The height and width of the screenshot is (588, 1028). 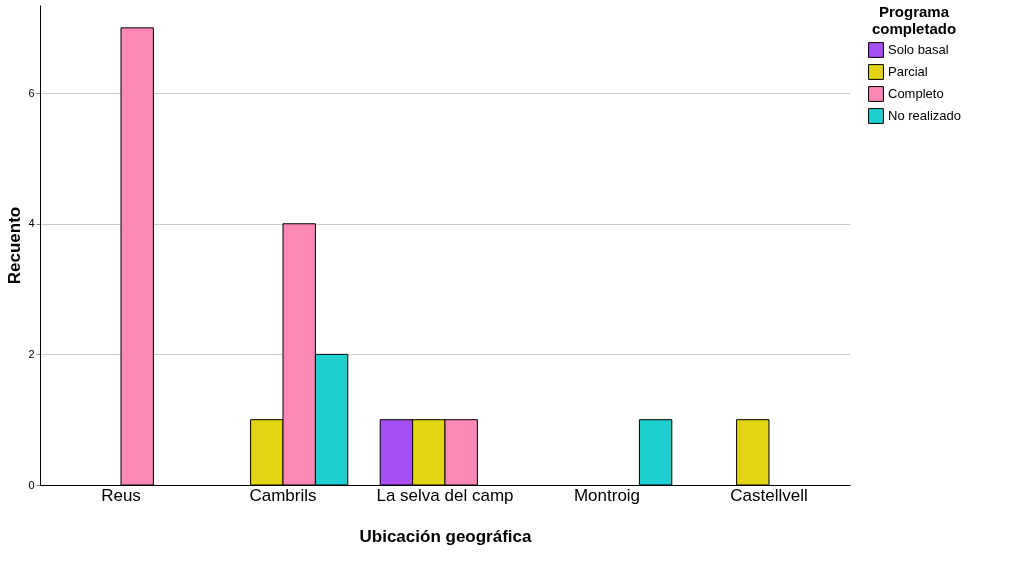 What do you see at coordinates (31, 353) in the screenshot?
I see `y-tick-label: 2` at bounding box center [31, 353].